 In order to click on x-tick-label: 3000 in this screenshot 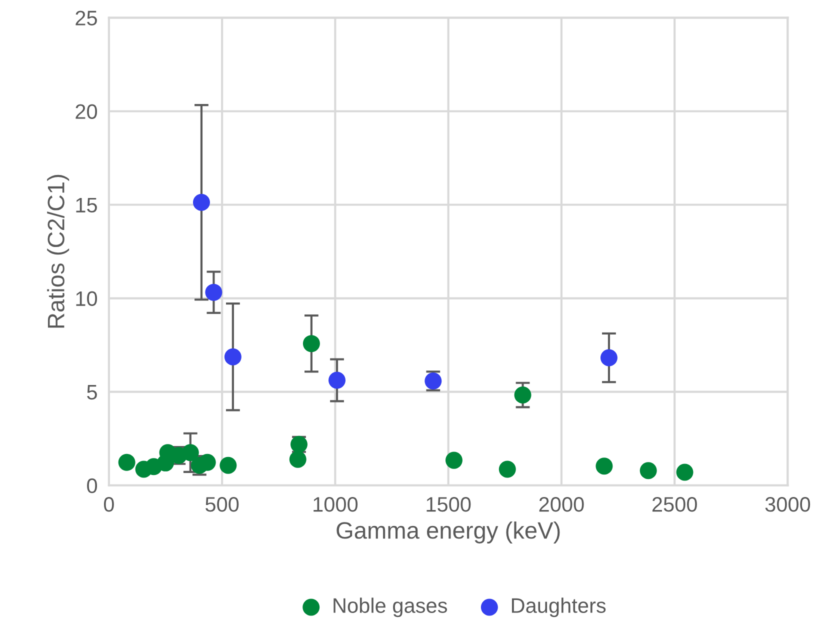, I will do `click(787, 504)`.